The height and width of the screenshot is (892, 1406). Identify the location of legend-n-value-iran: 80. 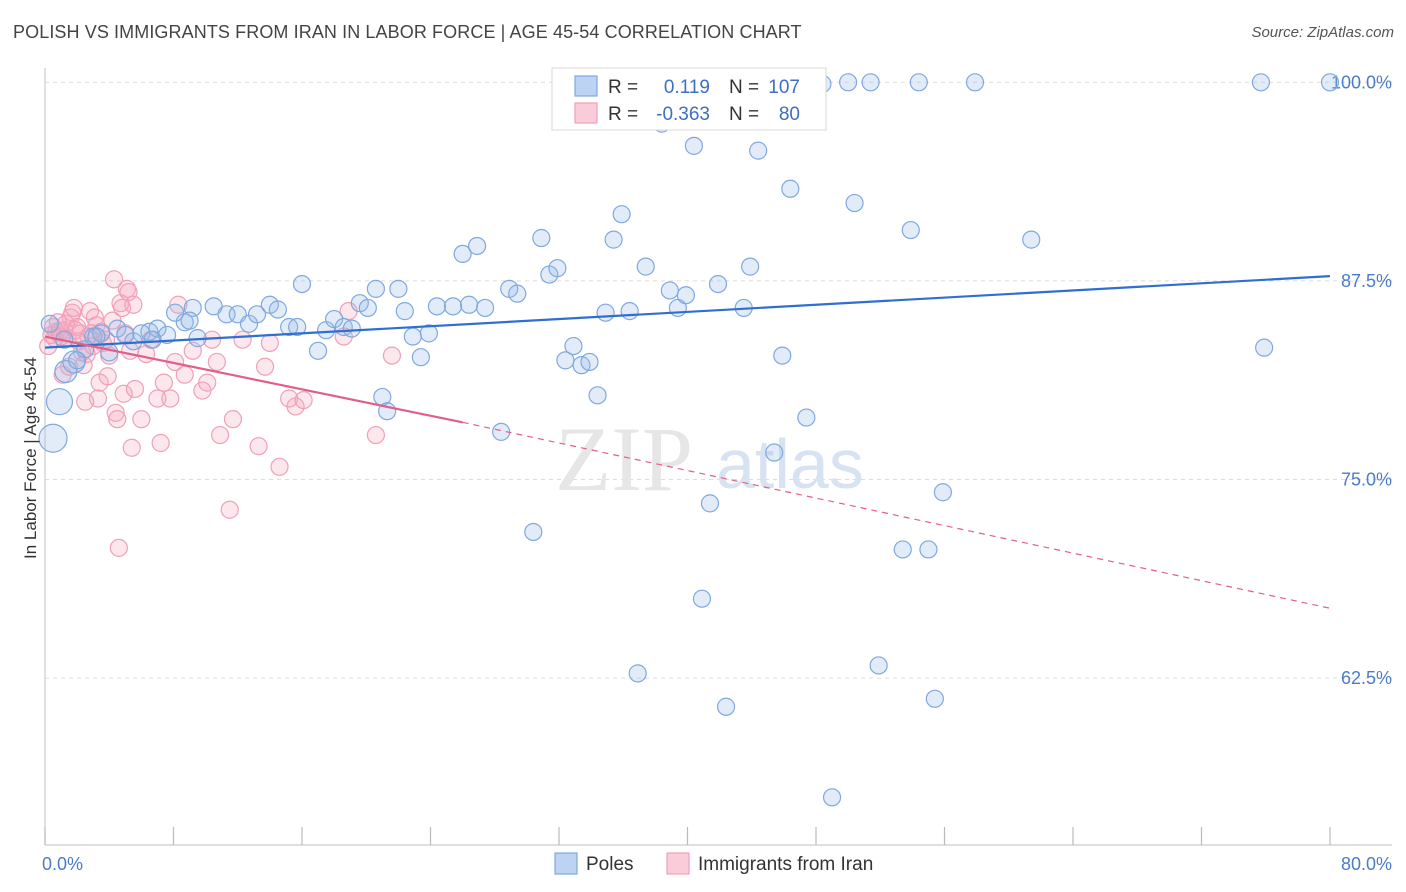
(789, 114).